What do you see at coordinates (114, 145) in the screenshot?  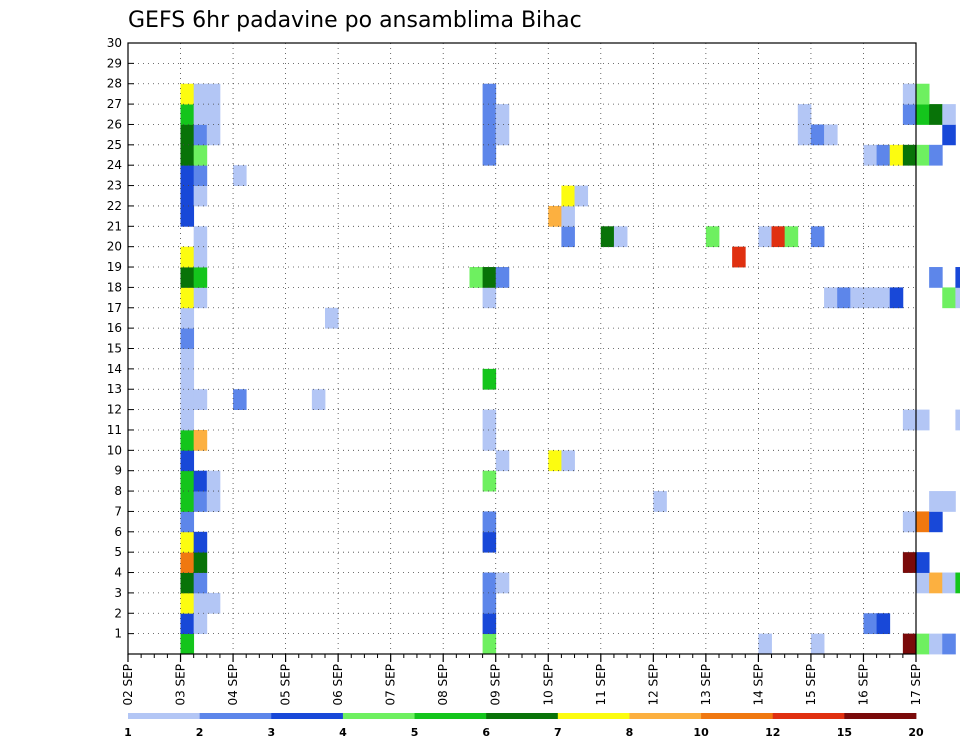 I see `y-tick-label: 25` at bounding box center [114, 145].